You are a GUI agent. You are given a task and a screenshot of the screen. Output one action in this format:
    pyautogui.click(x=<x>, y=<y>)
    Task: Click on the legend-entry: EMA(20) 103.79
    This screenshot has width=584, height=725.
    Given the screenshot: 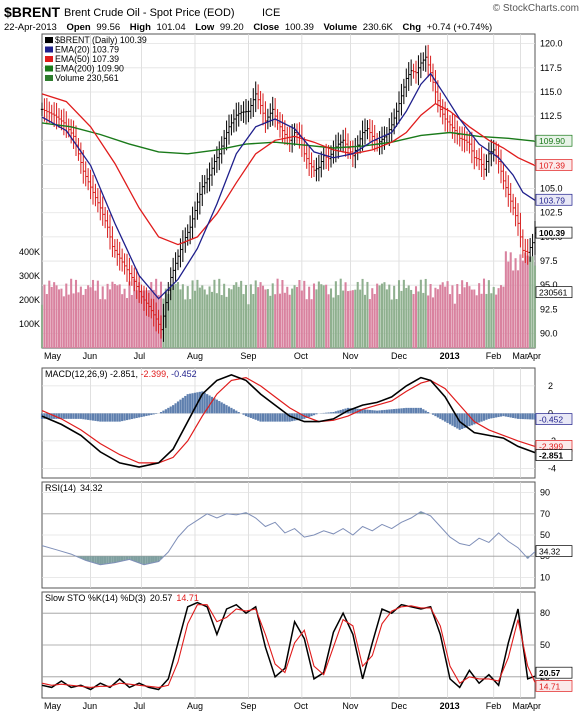 What is the action you would take?
    pyautogui.click(x=87, y=50)
    